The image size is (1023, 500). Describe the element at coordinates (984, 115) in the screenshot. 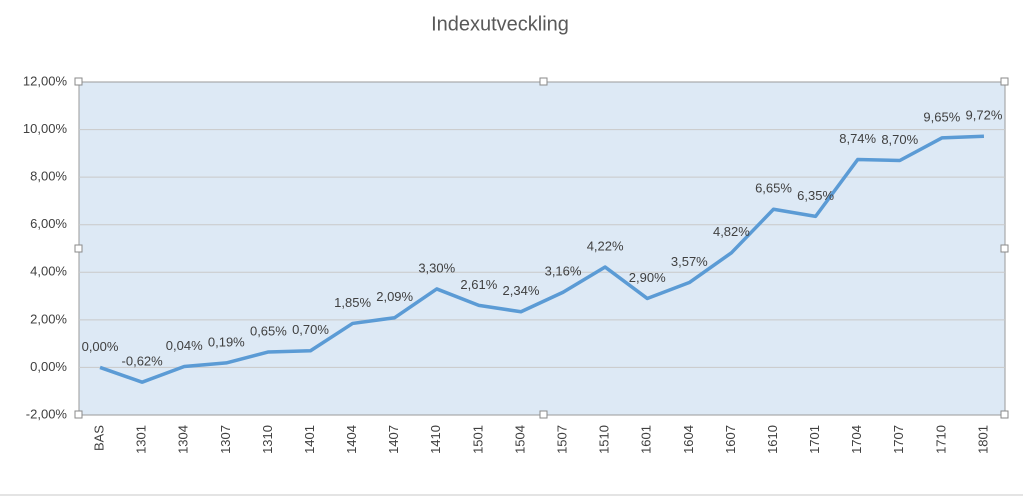

I see `data-label: 9,72%` at that location.